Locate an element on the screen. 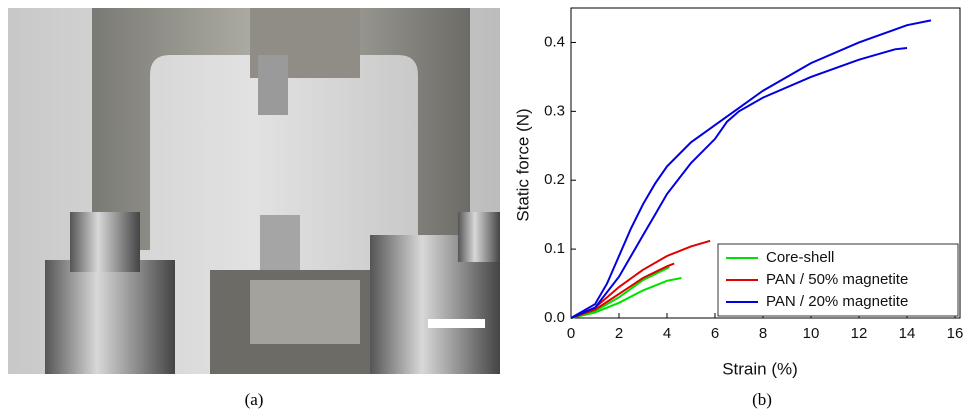  x-tick-label: 16 is located at coordinates (955, 333).